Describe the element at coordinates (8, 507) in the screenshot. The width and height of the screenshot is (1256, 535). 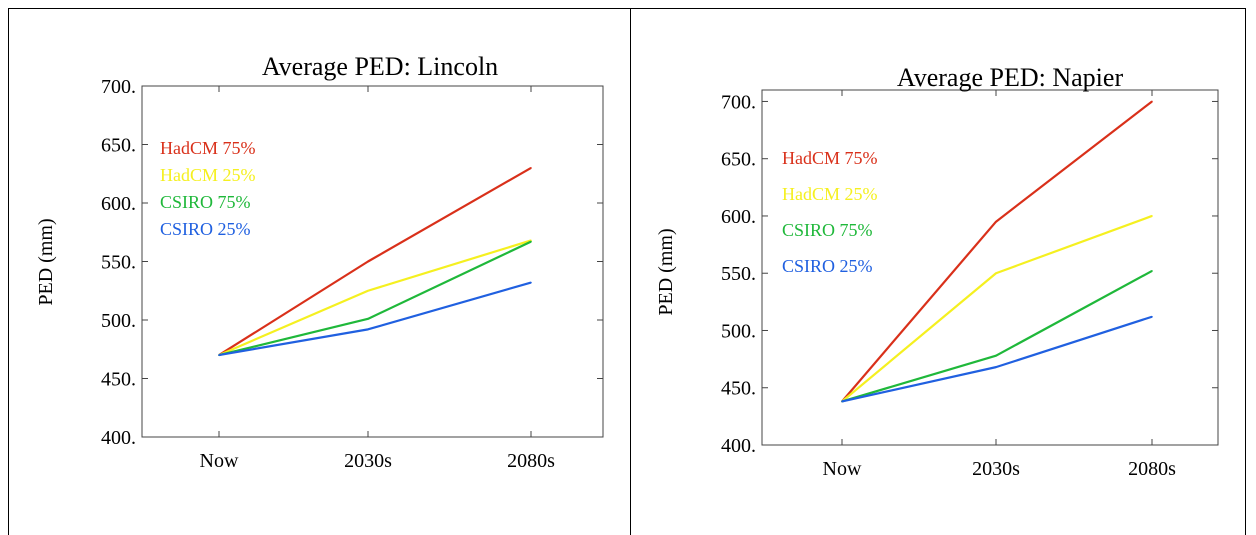
I see `frame-stub` at that location.